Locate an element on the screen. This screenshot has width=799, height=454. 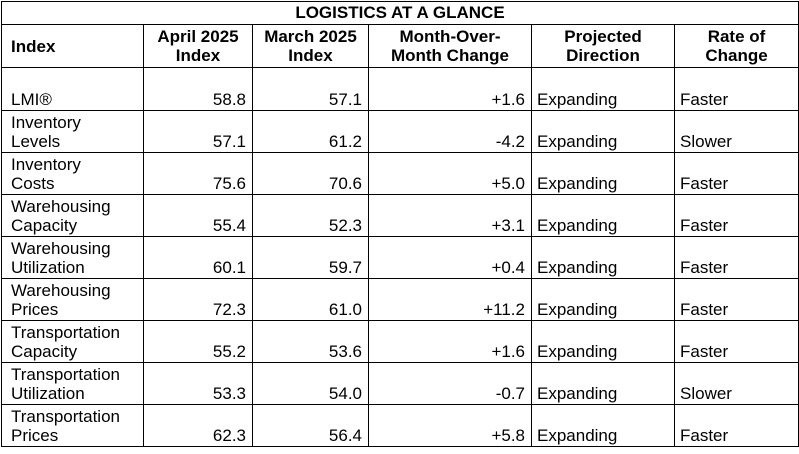
index-name-cell: Warehousing Capacity is located at coordinates (72, 215).